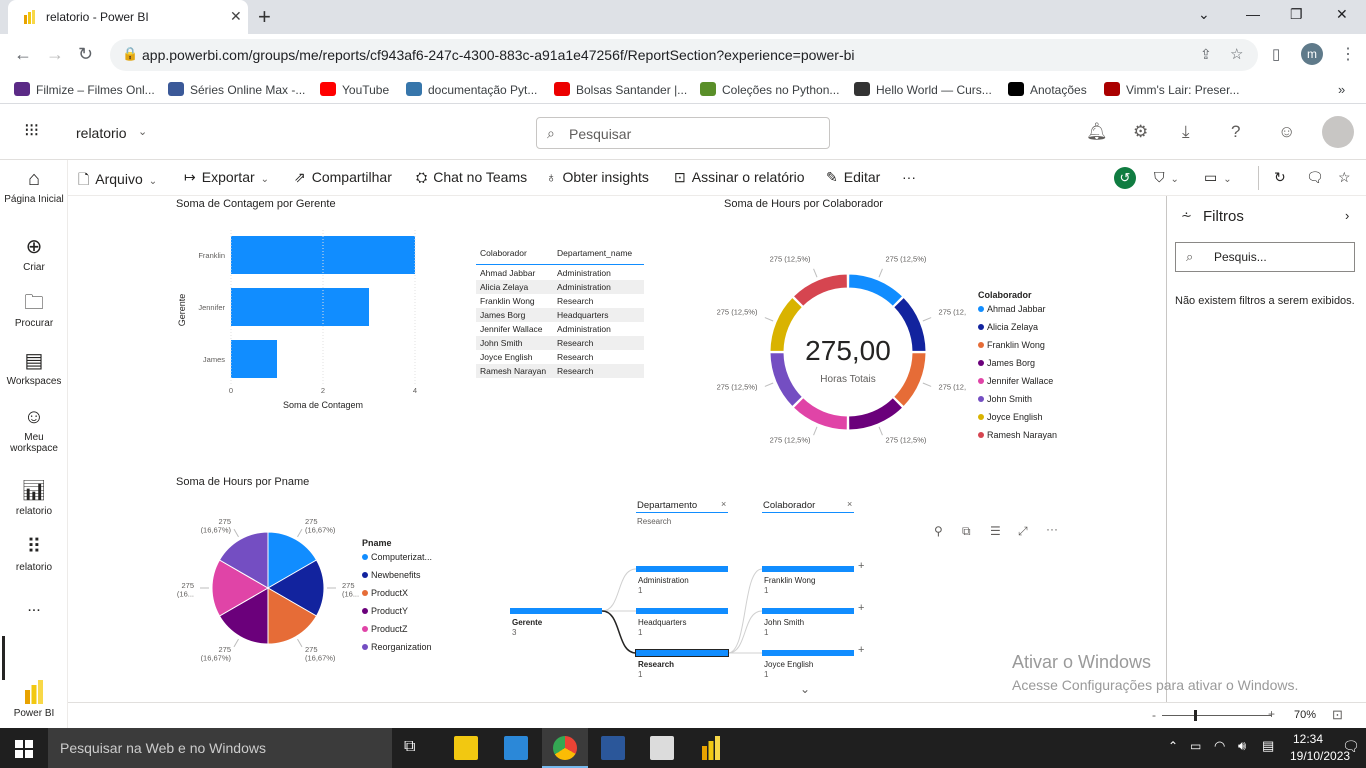 This screenshot has width=1366, height=768. What do you see at coordinates (1010, 417) in the screenshot?
I see `legend-item: Joyce English` at bounding box center [1010, 417].